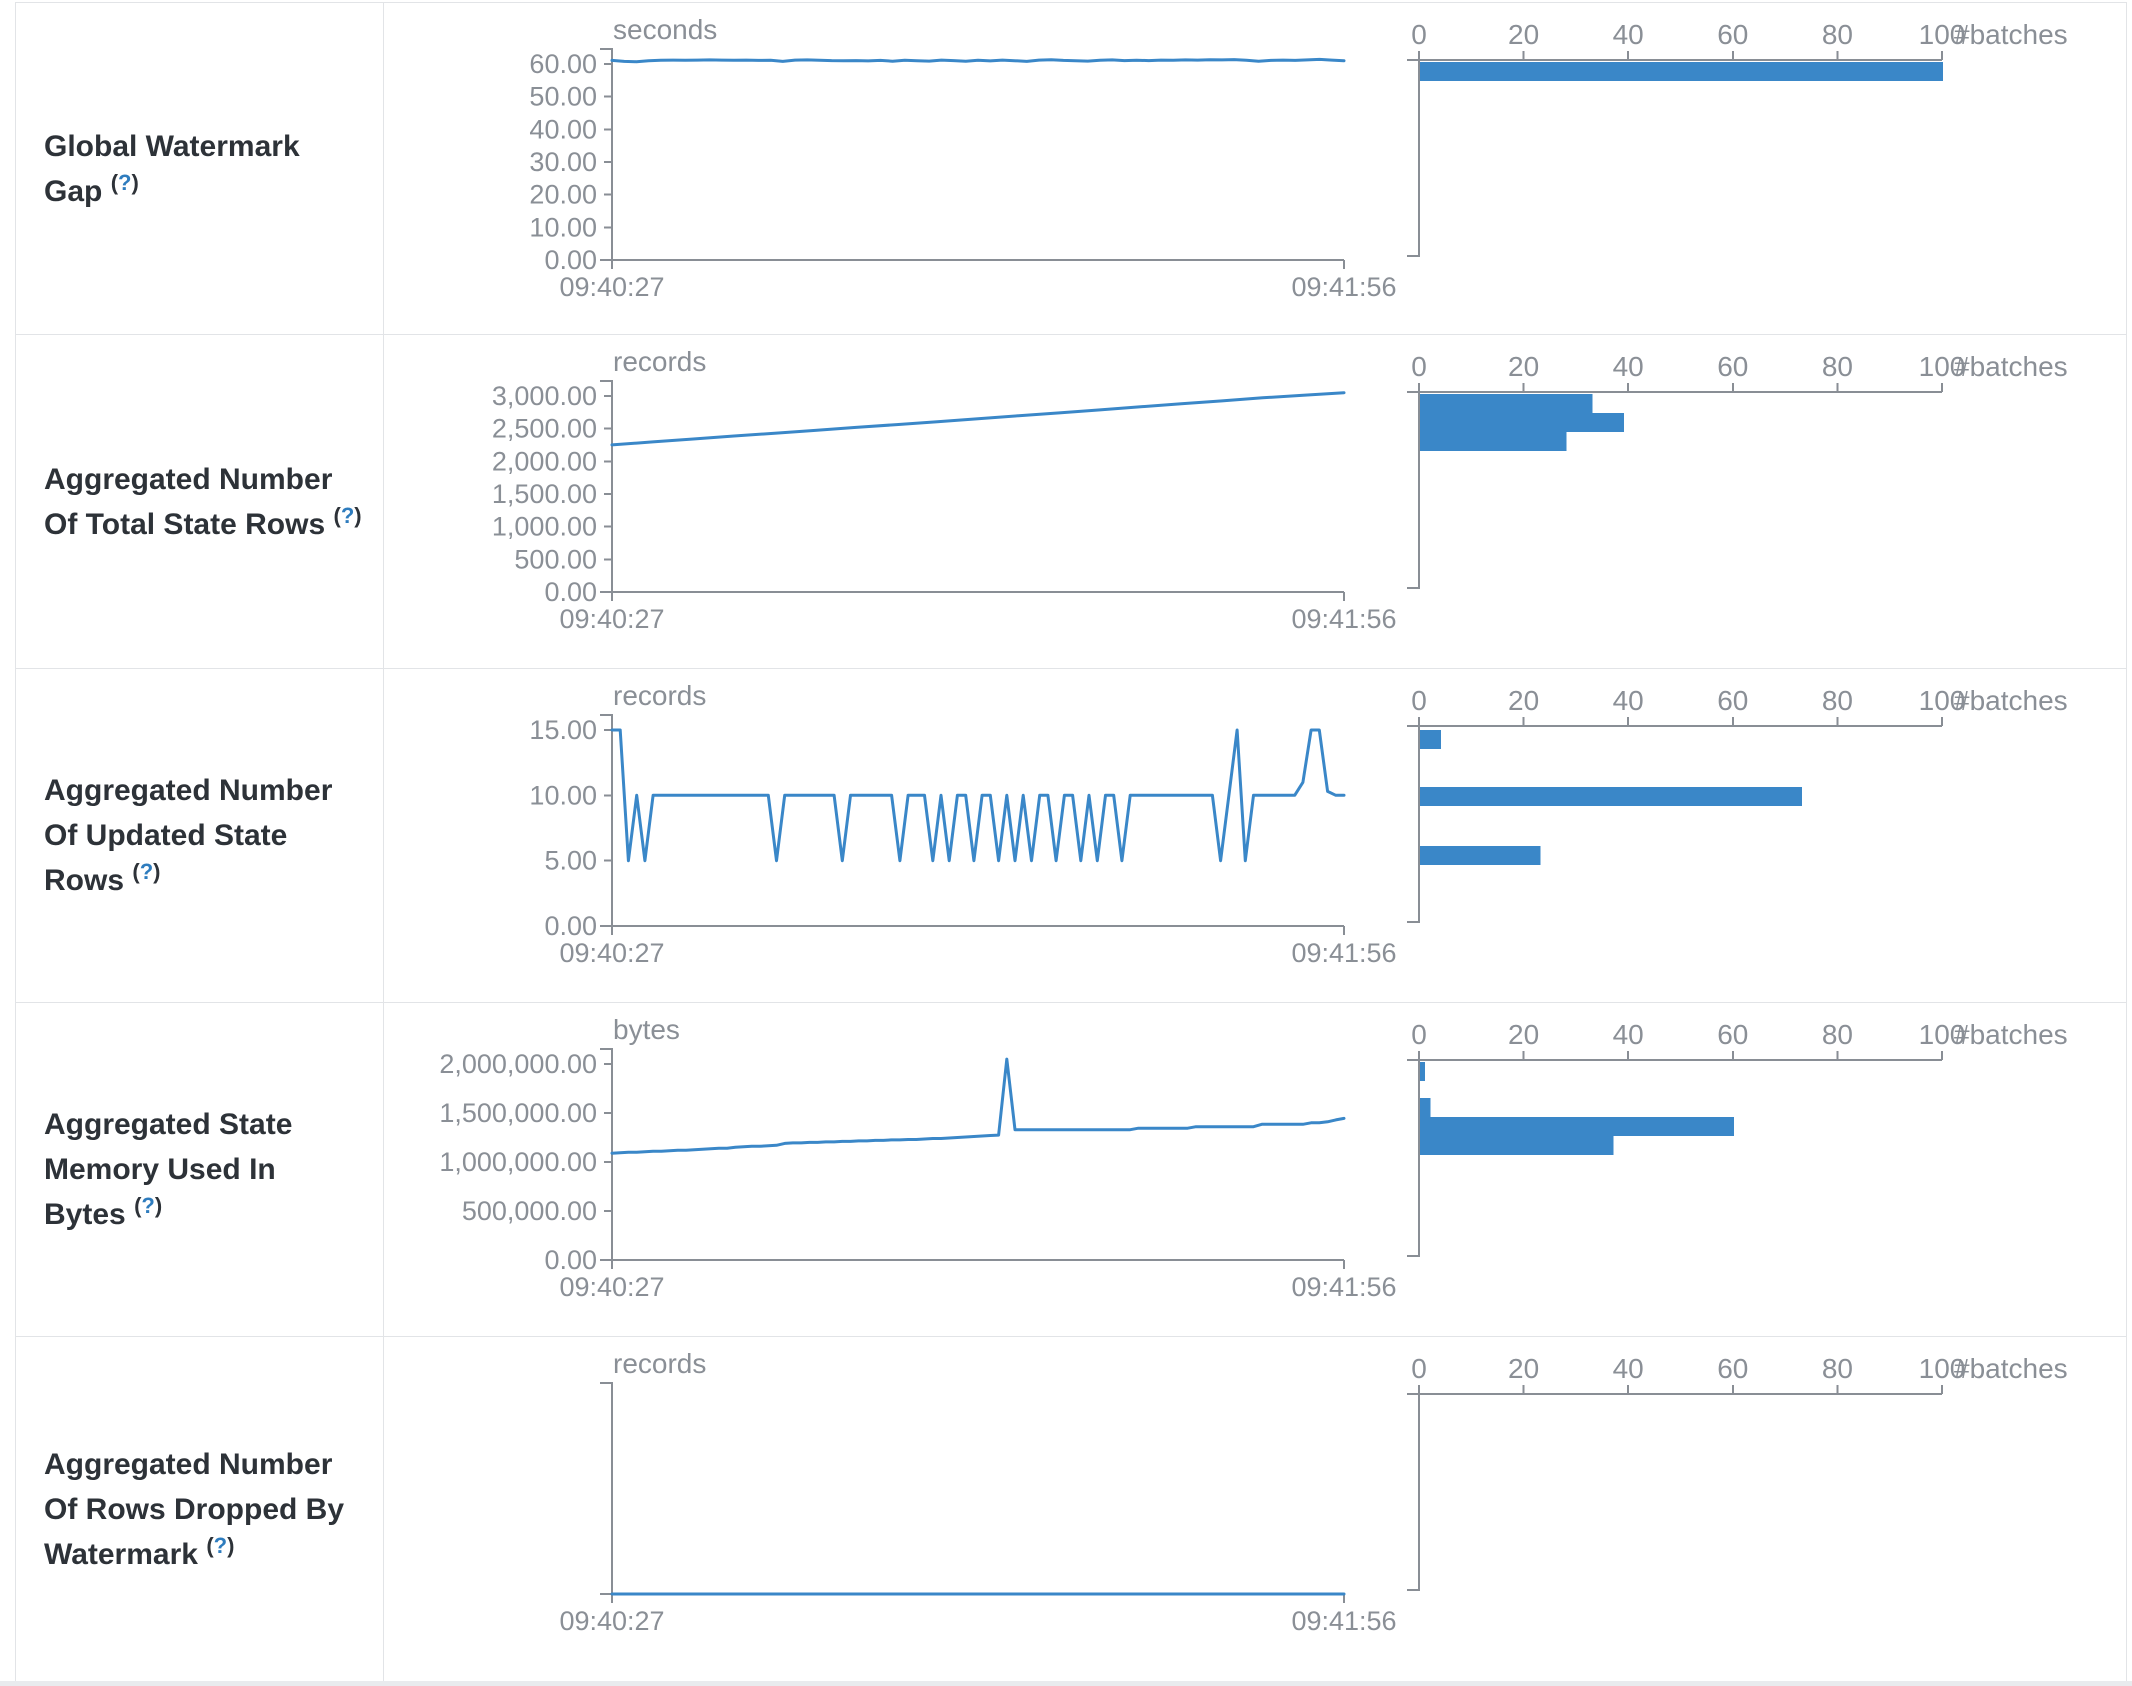 The height and width of the screenshot is (1686, 2132). I want to click on metric-label: Global Watermark Gap (?), so click(203, 169).